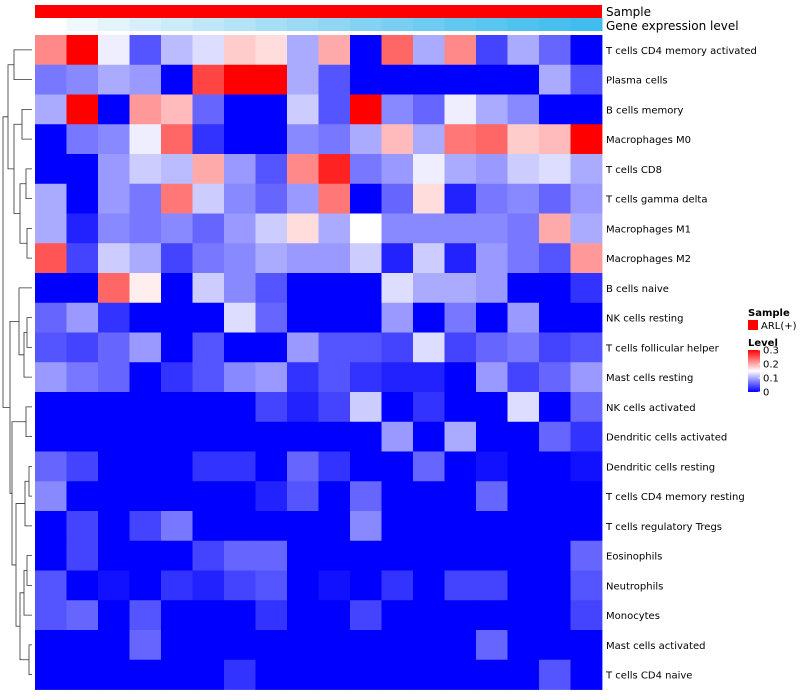  What do you see at coordinates (648, 229) in the screenshot?
I see `row-label: Macrophages M1` at bounding box center [648, 229].